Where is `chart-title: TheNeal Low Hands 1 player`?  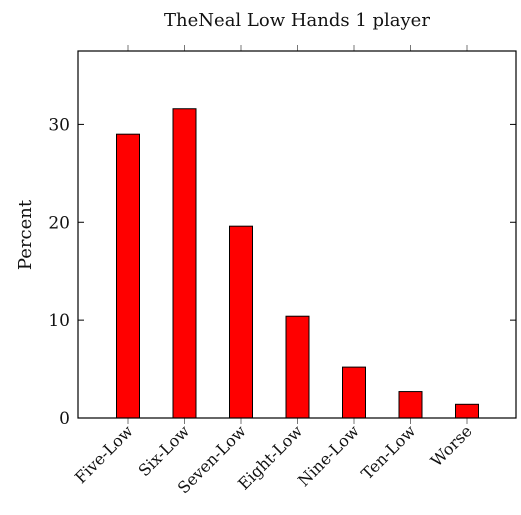
chart-title: TheNeal Low Hands 1 player is located at coordinates (297, 20).